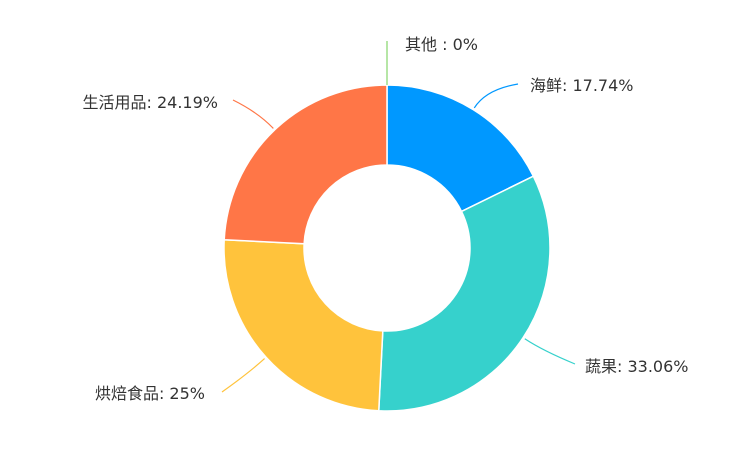 The image size is (729, 451). What do you see at coordinates (582, 85) in the screenshot?
I see `slice-label-0: 海鲜: 17.74%` at bounding box center [582, 85].